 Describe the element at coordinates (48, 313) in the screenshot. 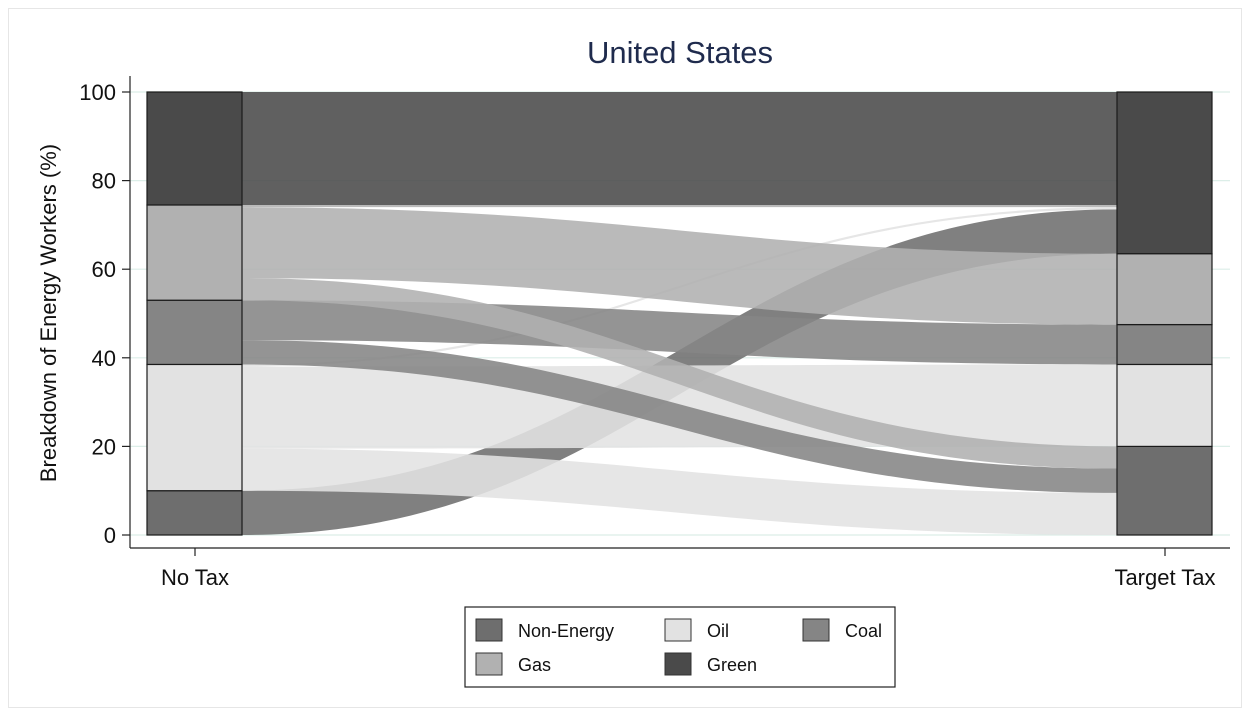

I see `y-axis-label: Breakdown of Energy Workers (%)` at that location.